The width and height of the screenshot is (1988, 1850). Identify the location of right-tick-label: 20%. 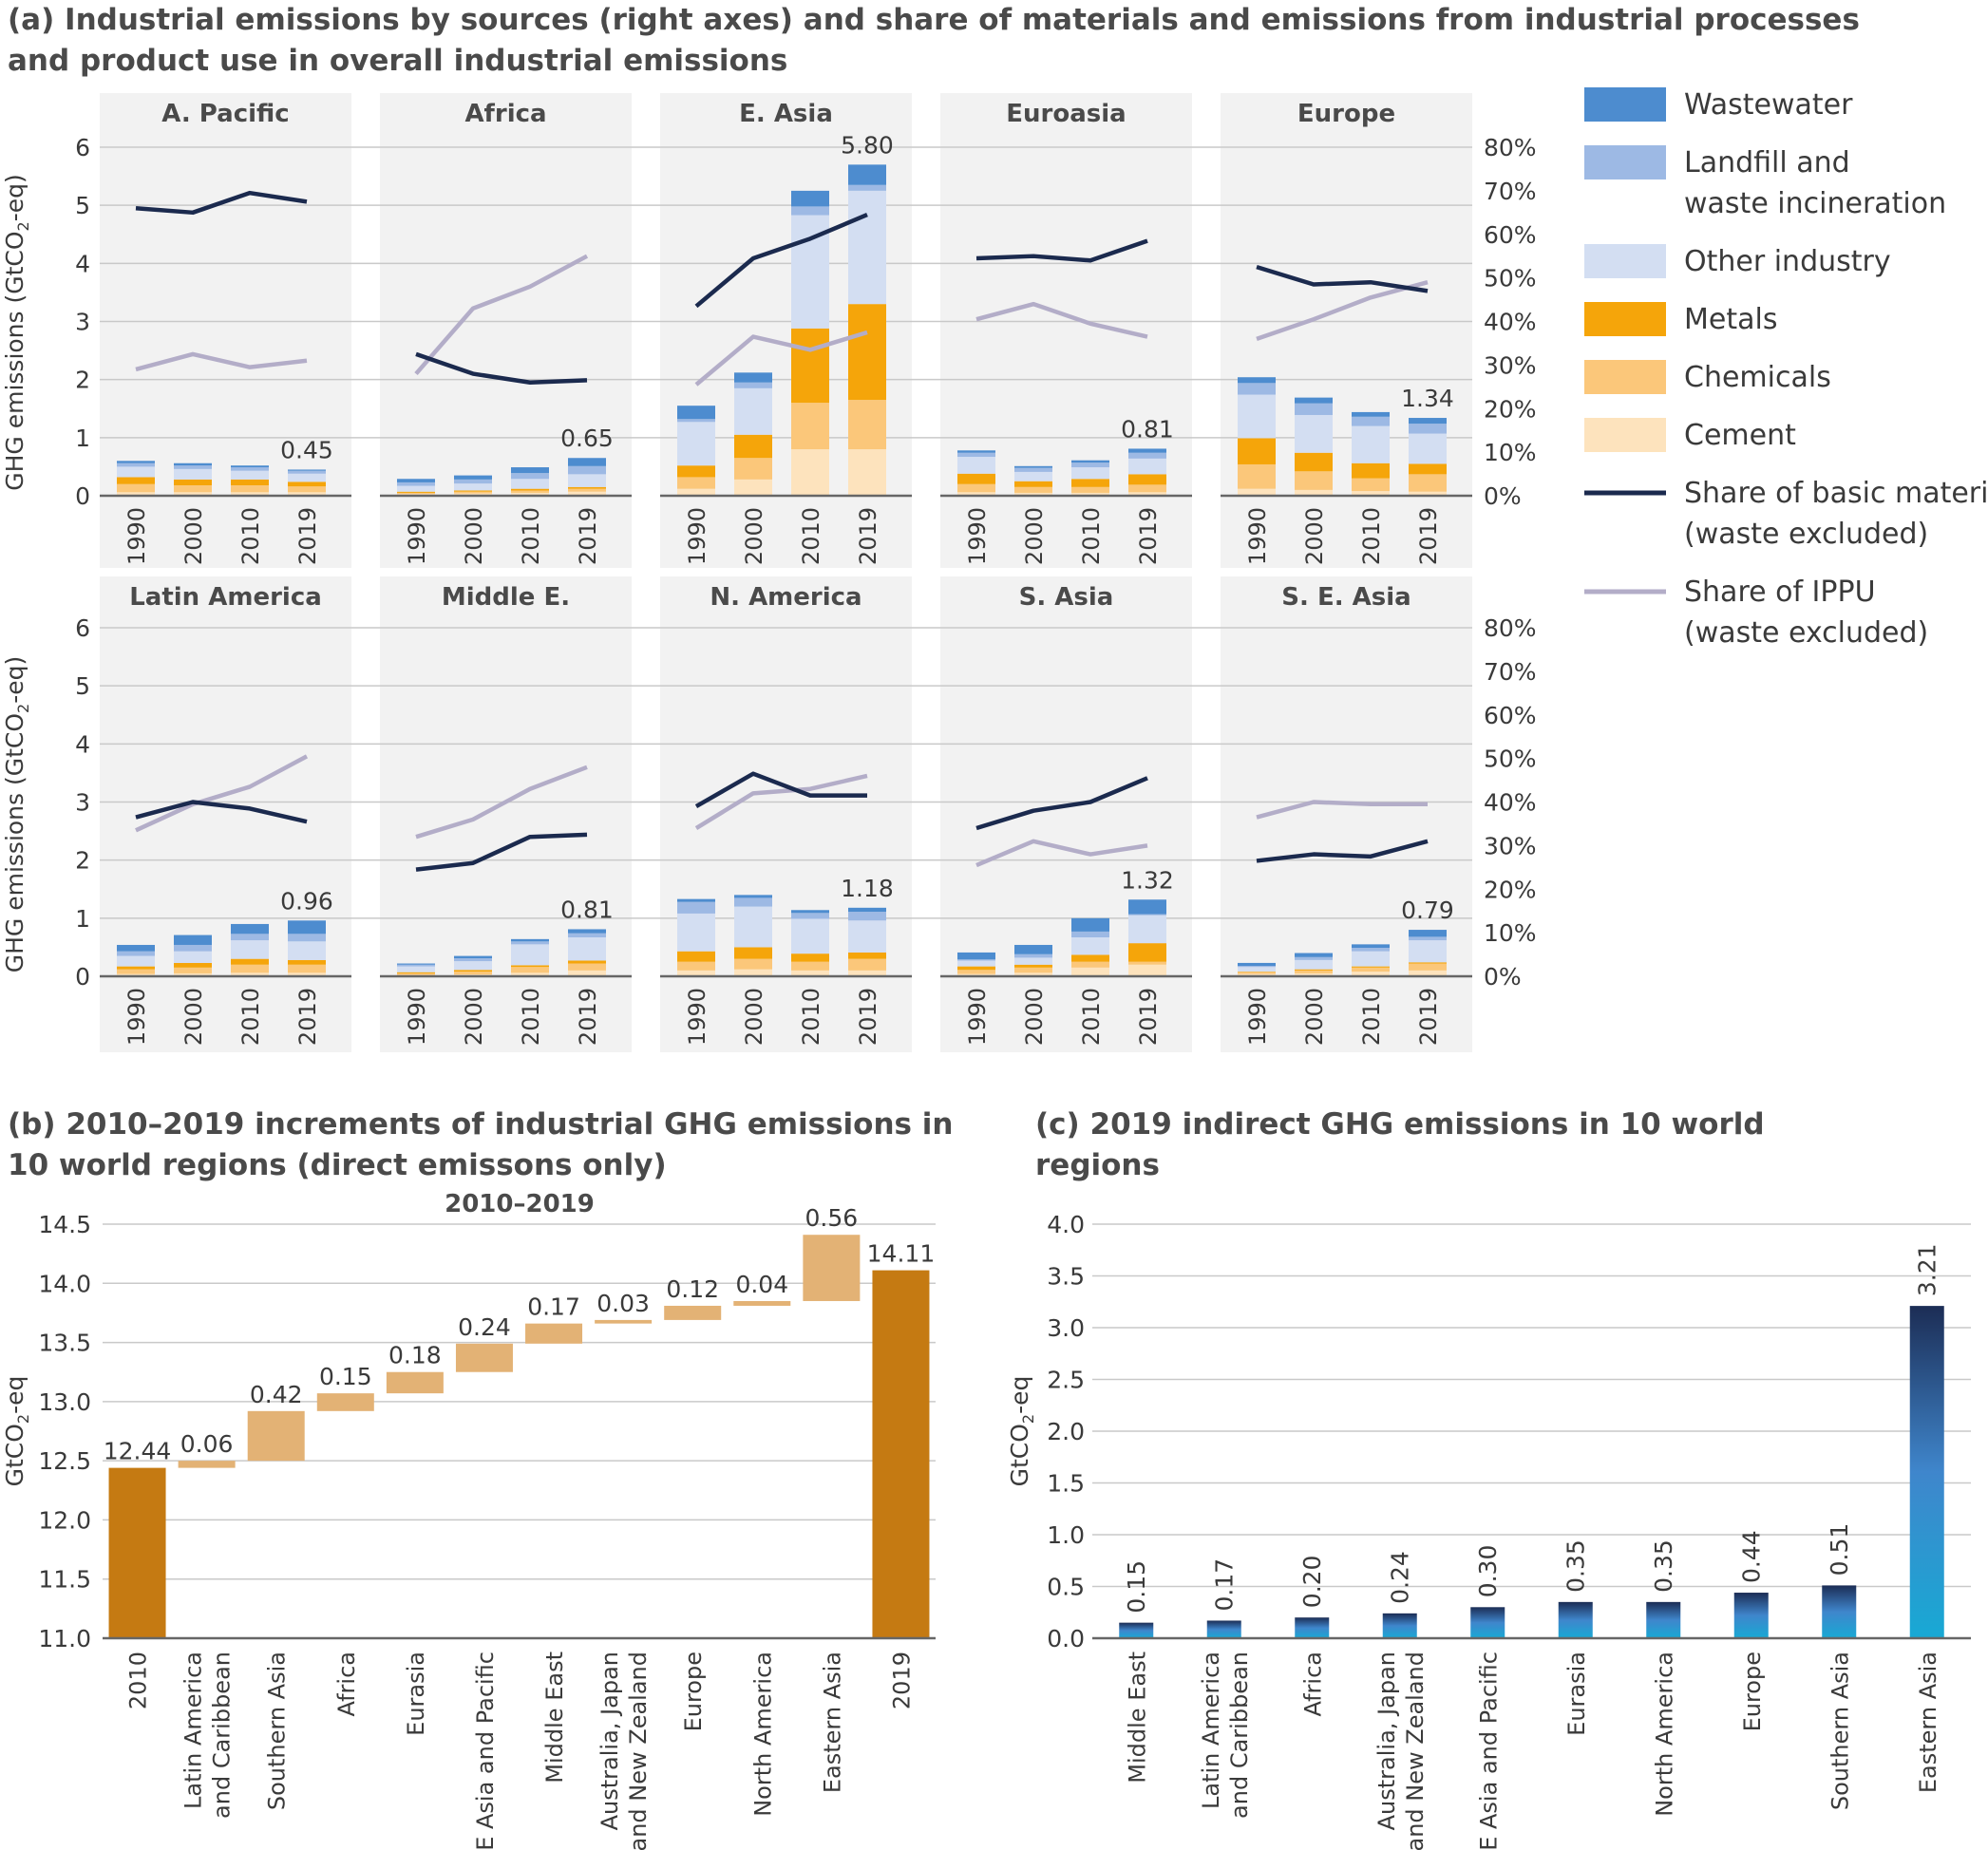
(1510, 409).